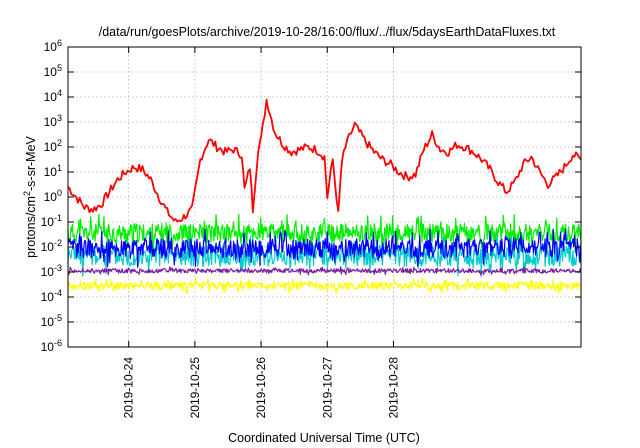 The height and width of the screenshot is (448, 640). Describe the element at coordinates (30, 196) in the screenshot. I see `y-axis-title: protons/cm2-s-sr-MeV` at that location.